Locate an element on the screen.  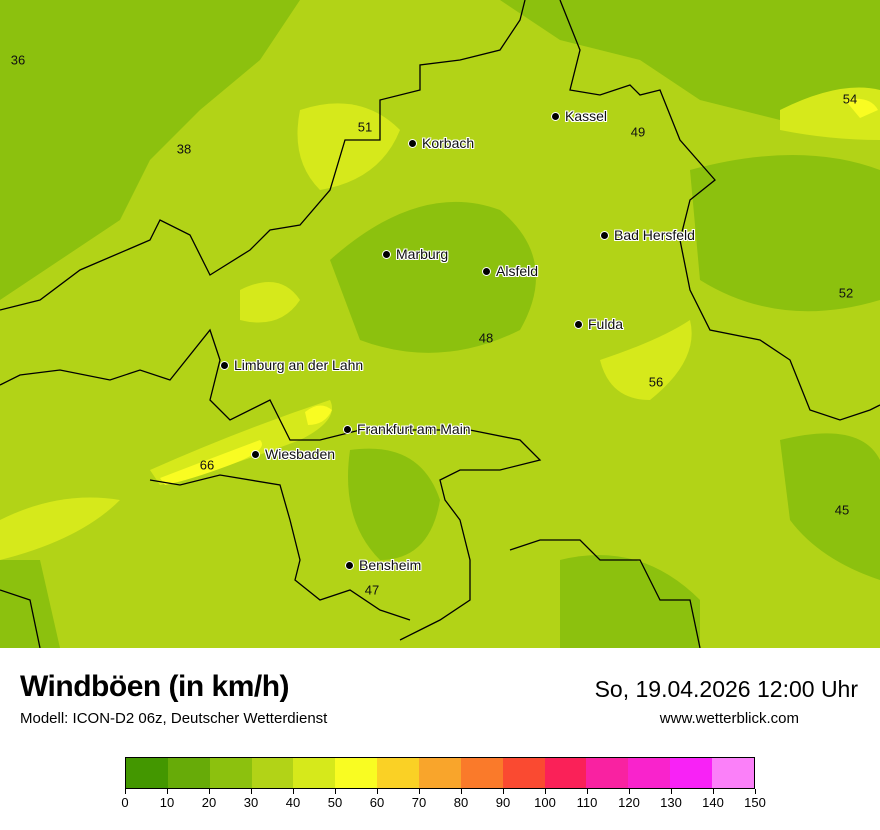
gust-value: 51 is located at coordinates (365, 127).